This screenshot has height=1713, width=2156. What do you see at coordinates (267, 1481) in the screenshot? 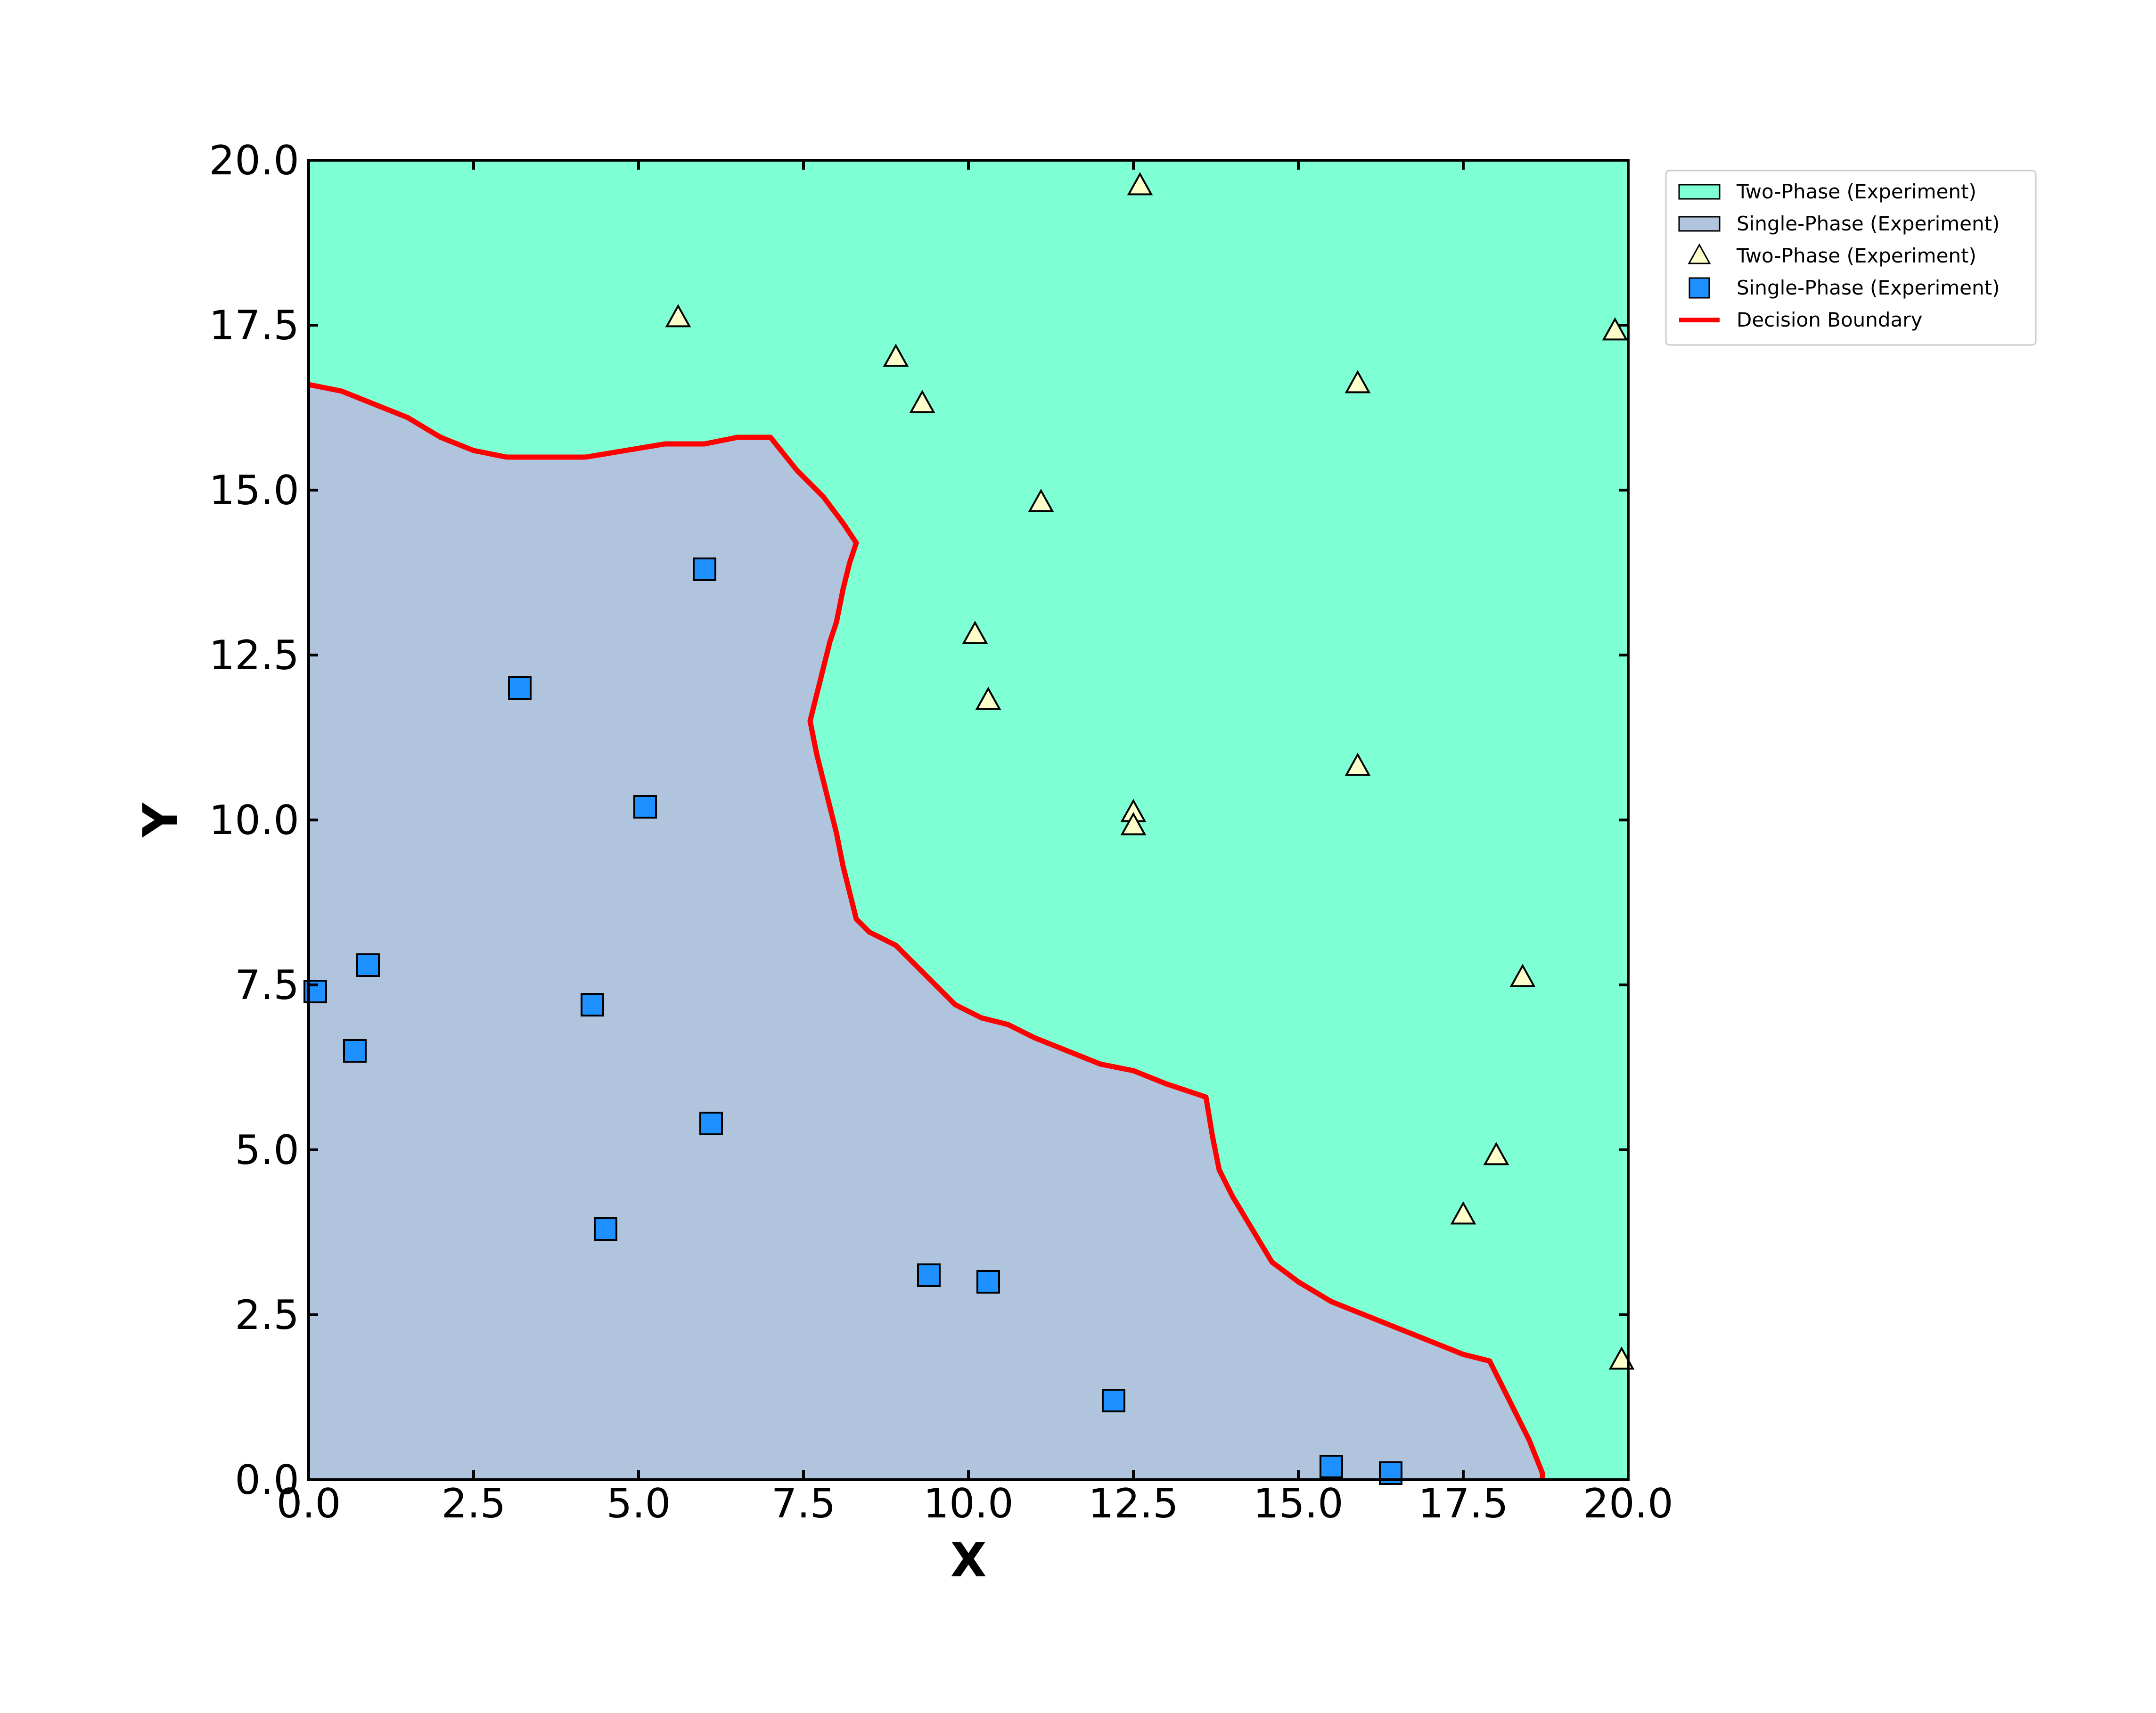
I see `y-tick-label: 0.0` at bounding box center [267, 1481].